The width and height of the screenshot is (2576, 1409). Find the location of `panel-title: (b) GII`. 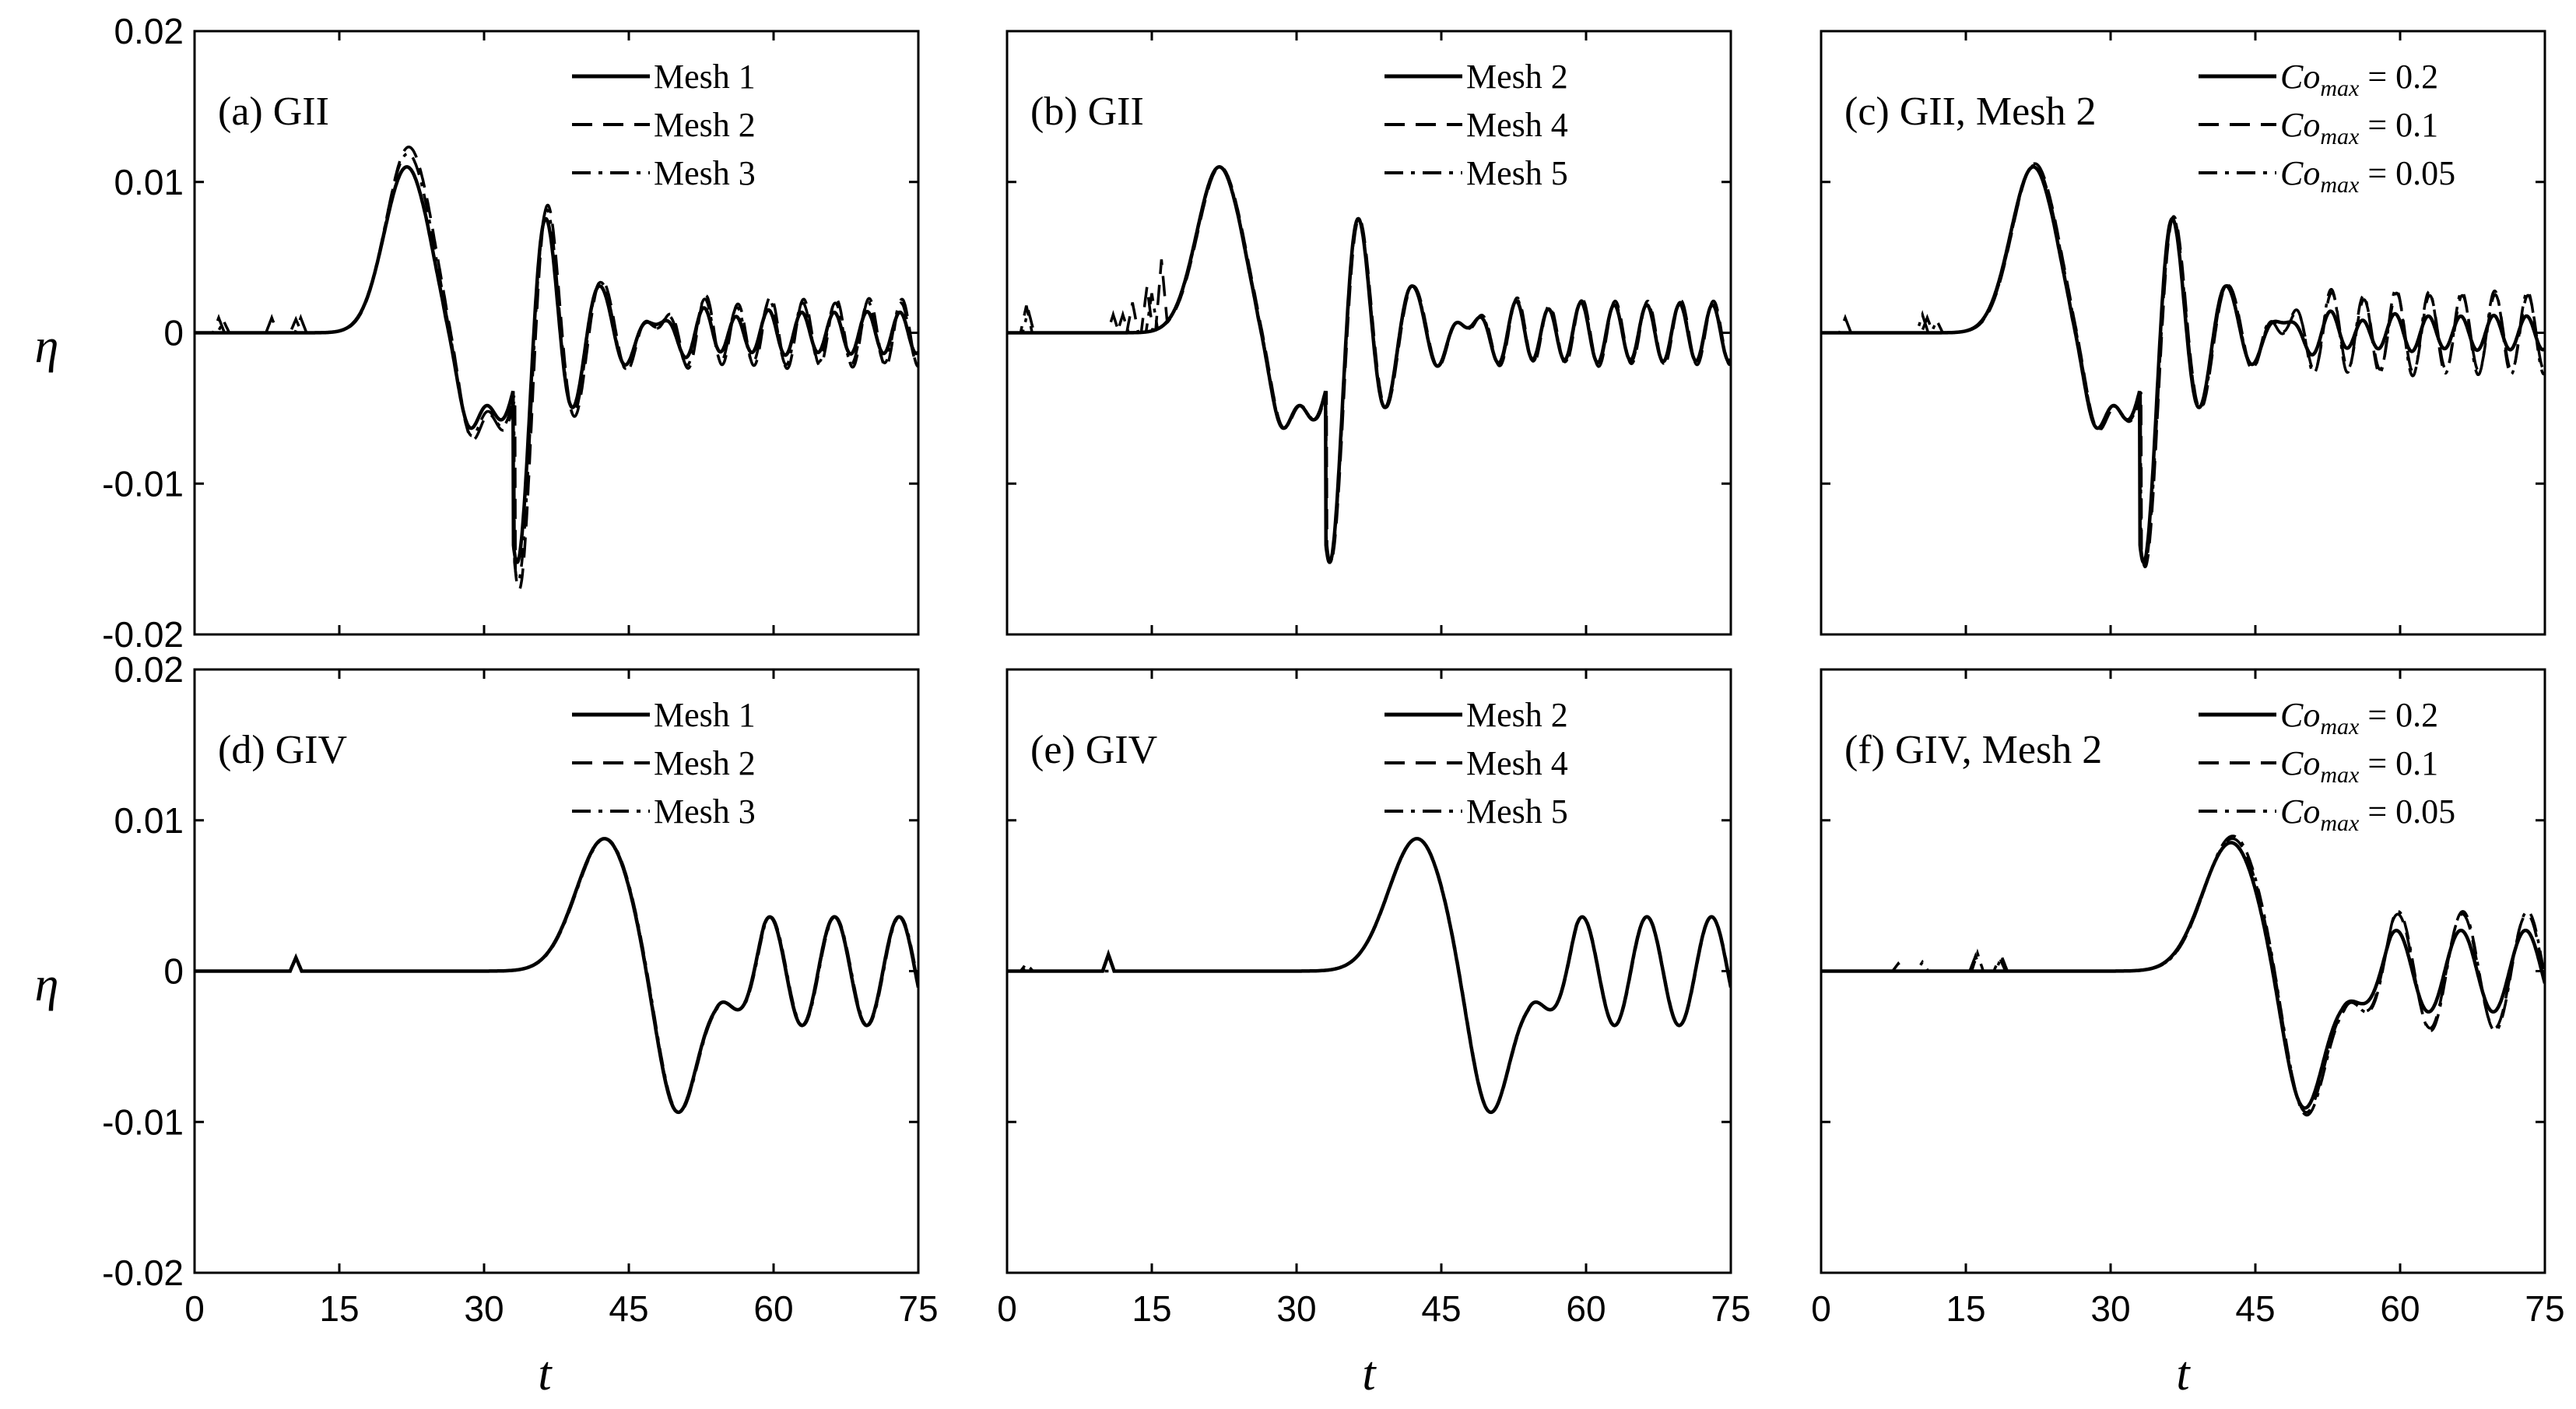

panel-title: (b) GII is located at coordinates (1087, 112).